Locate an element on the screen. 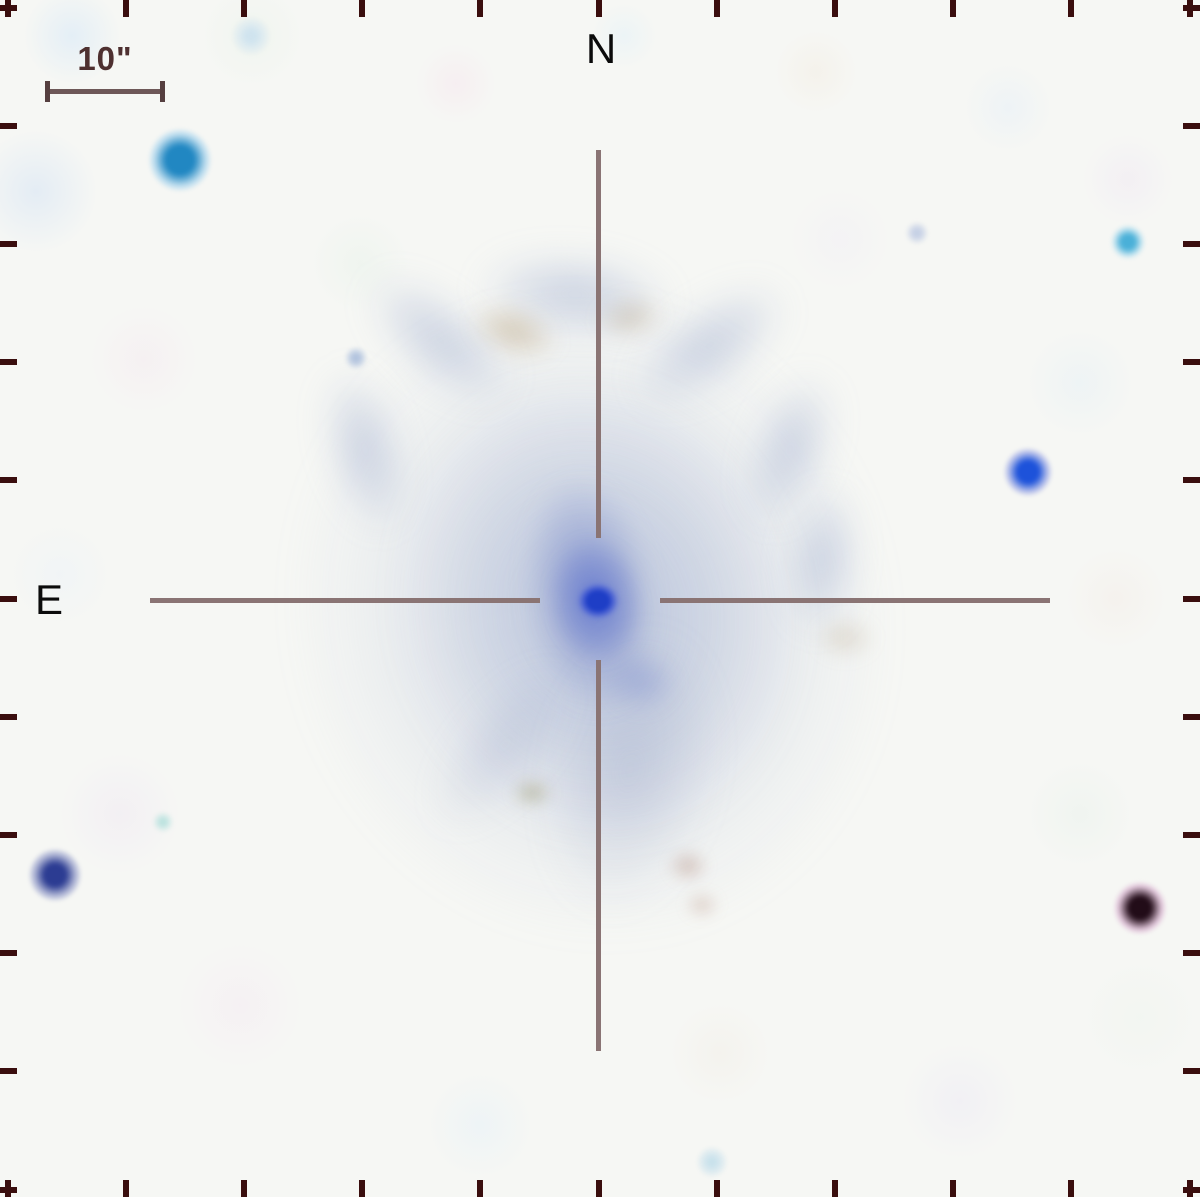 The image size is (1200, 1197). crosshair-vertical-upper is located at coordinates (598, 344).